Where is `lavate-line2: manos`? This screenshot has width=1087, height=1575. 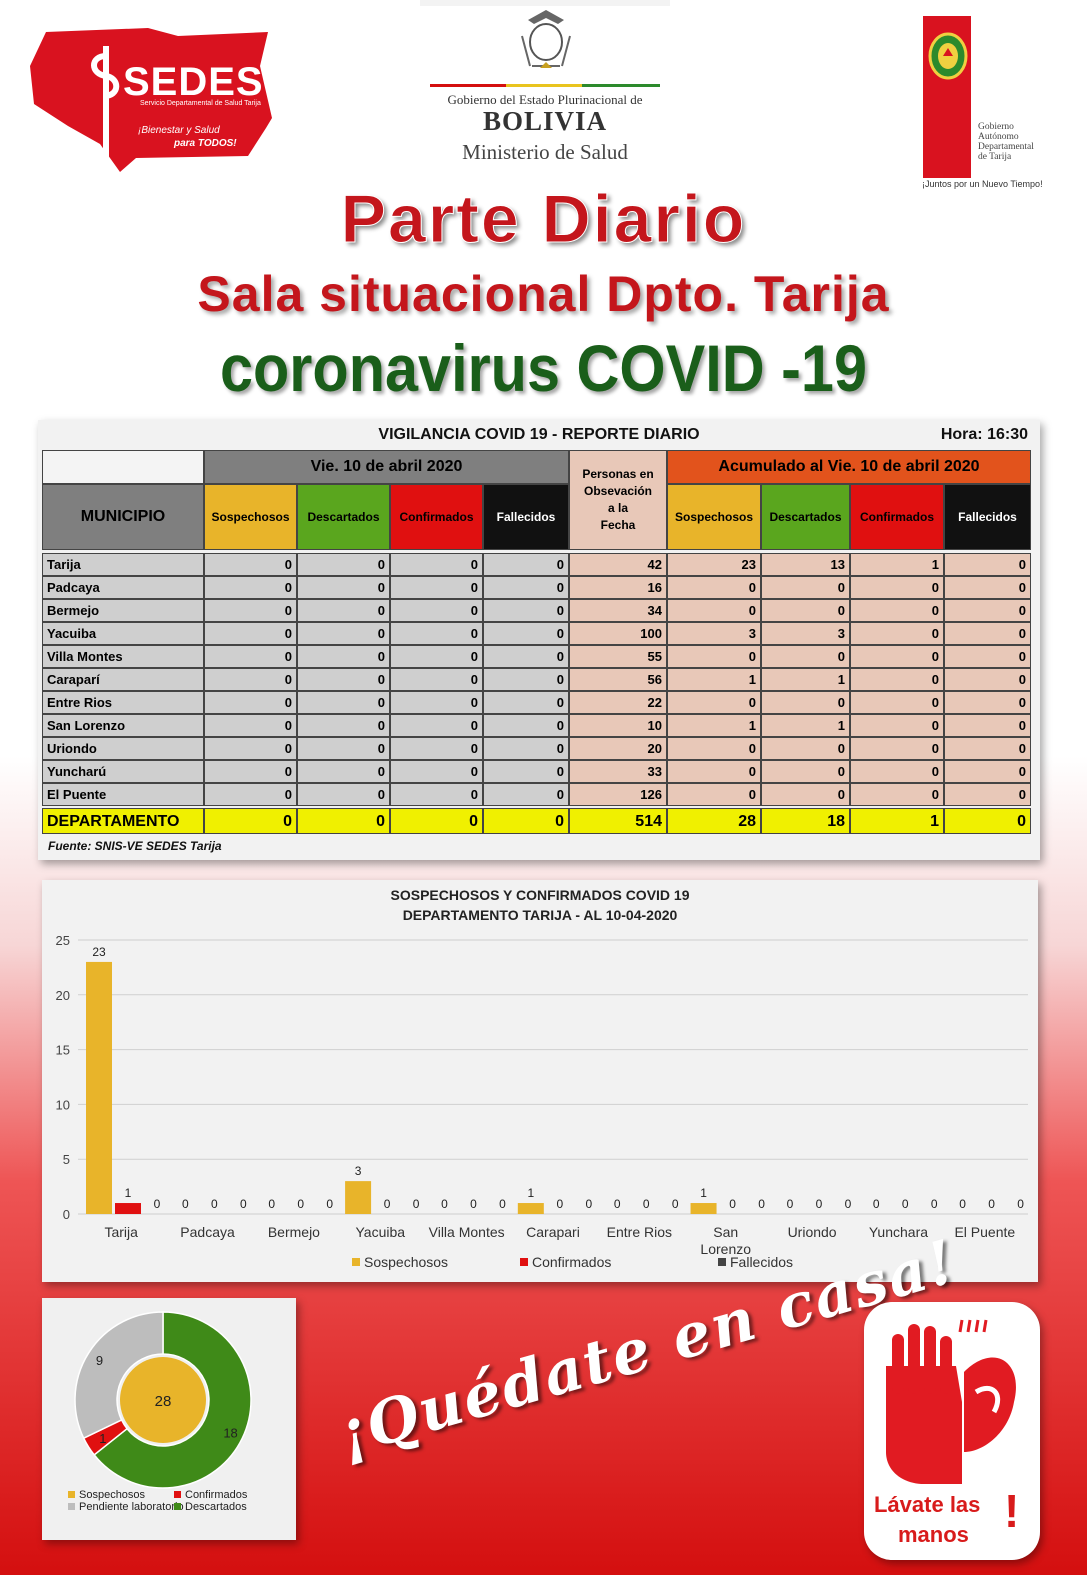 lavate-line2: manos is located at coordinates (933, 1534).